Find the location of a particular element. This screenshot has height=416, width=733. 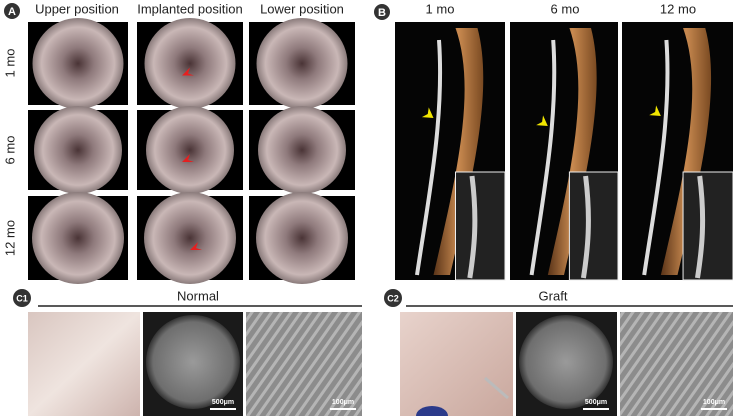

column-header: Upper position is located at coordinates (77, 8).